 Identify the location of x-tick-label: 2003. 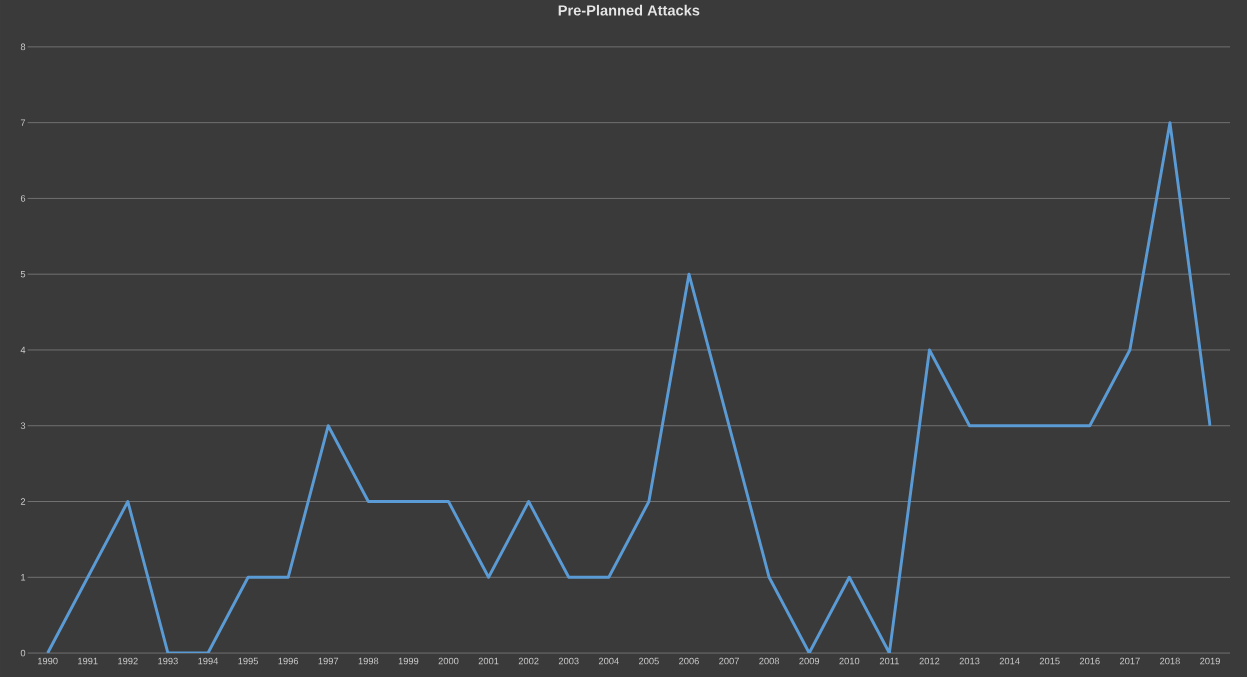
(568, 661).